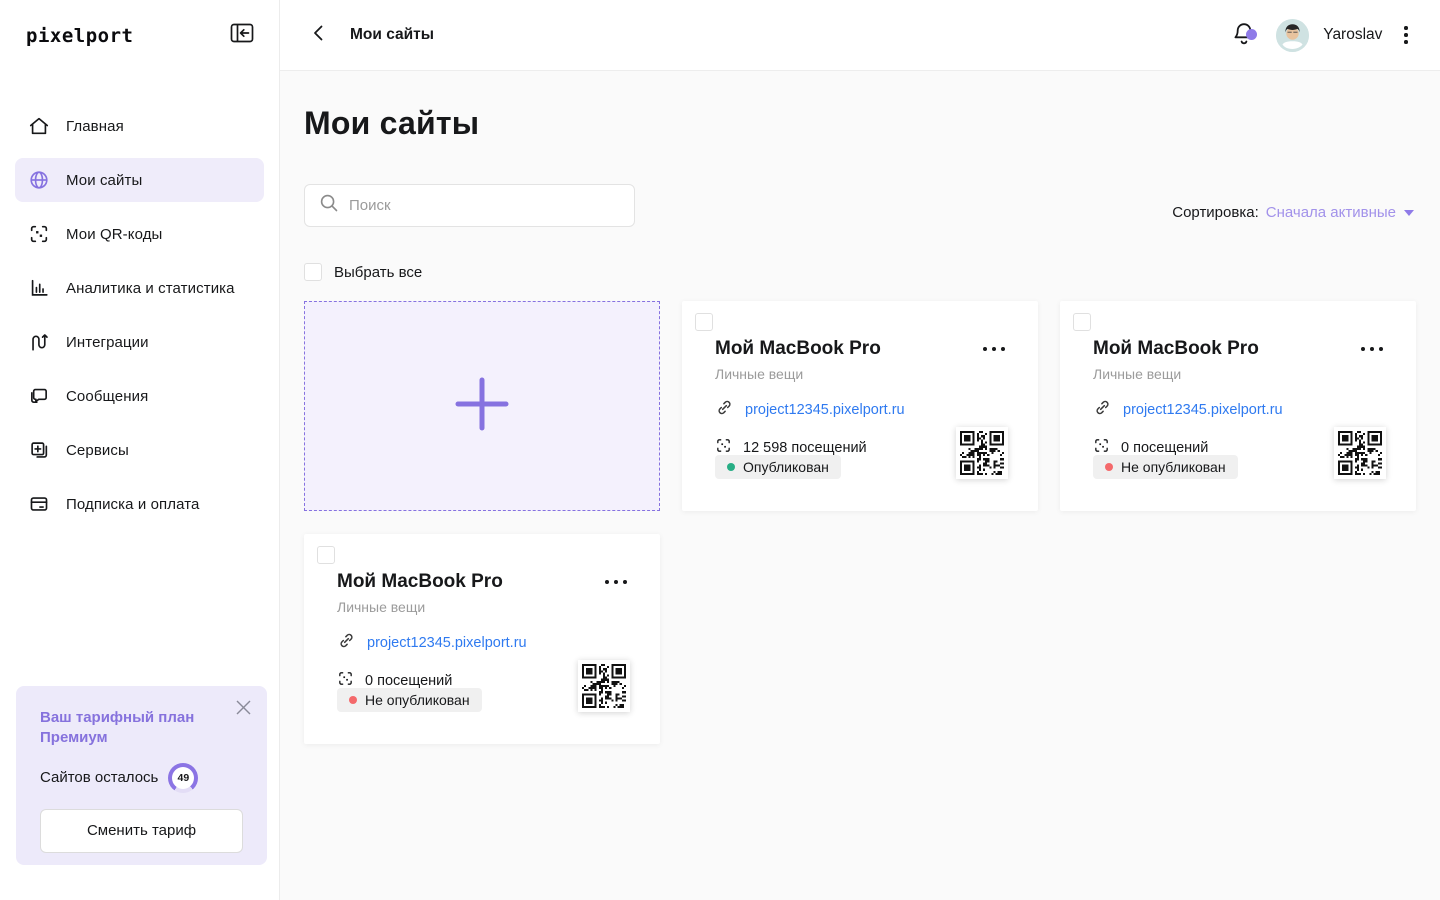  Describe the element at coordinates (859, 205) in the screenshot. I see `tools-row: Сортировка: Сначала активные` at that location.